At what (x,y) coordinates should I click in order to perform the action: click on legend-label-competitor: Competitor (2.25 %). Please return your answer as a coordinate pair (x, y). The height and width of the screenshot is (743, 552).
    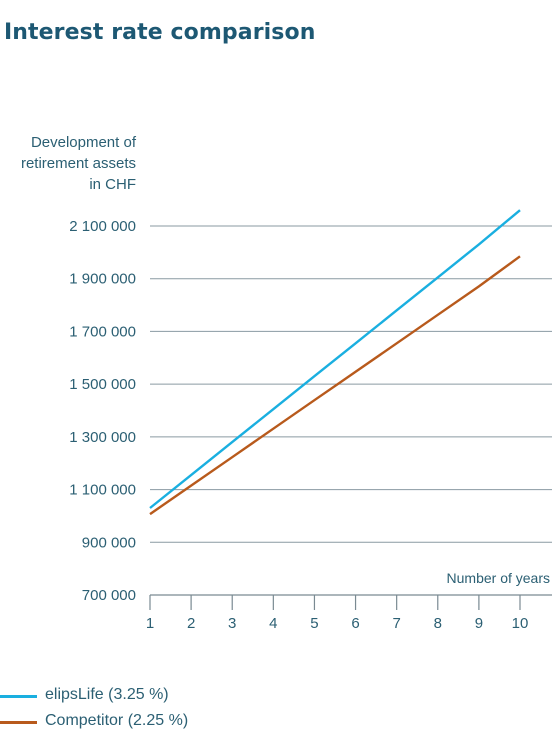
    Looking at the image, I should click on (117, 720).